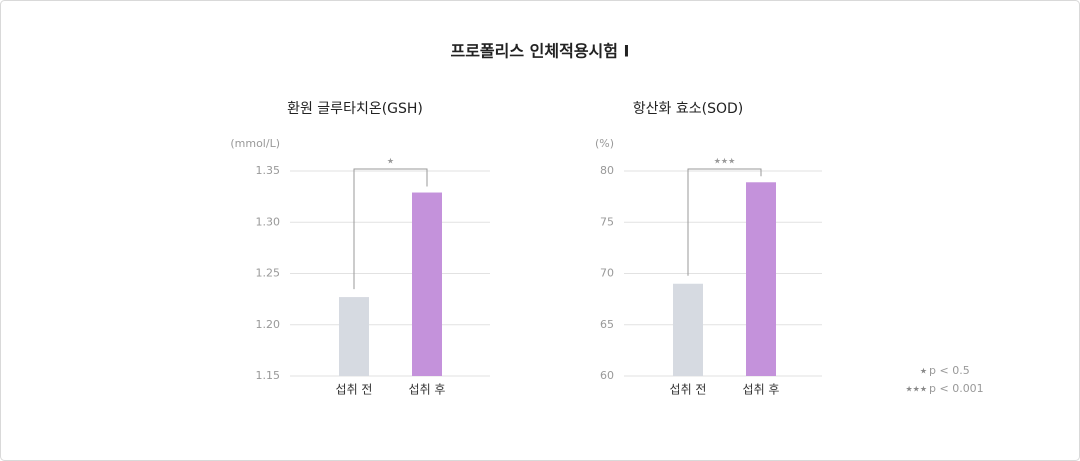 The height and width of the screenshot is (461, 1080). What do you see at coordinates (539, 51) in the screenshot?
I see `page-title: 프로폴리스 인체적용시험 I` at bounding box center [539, 51].